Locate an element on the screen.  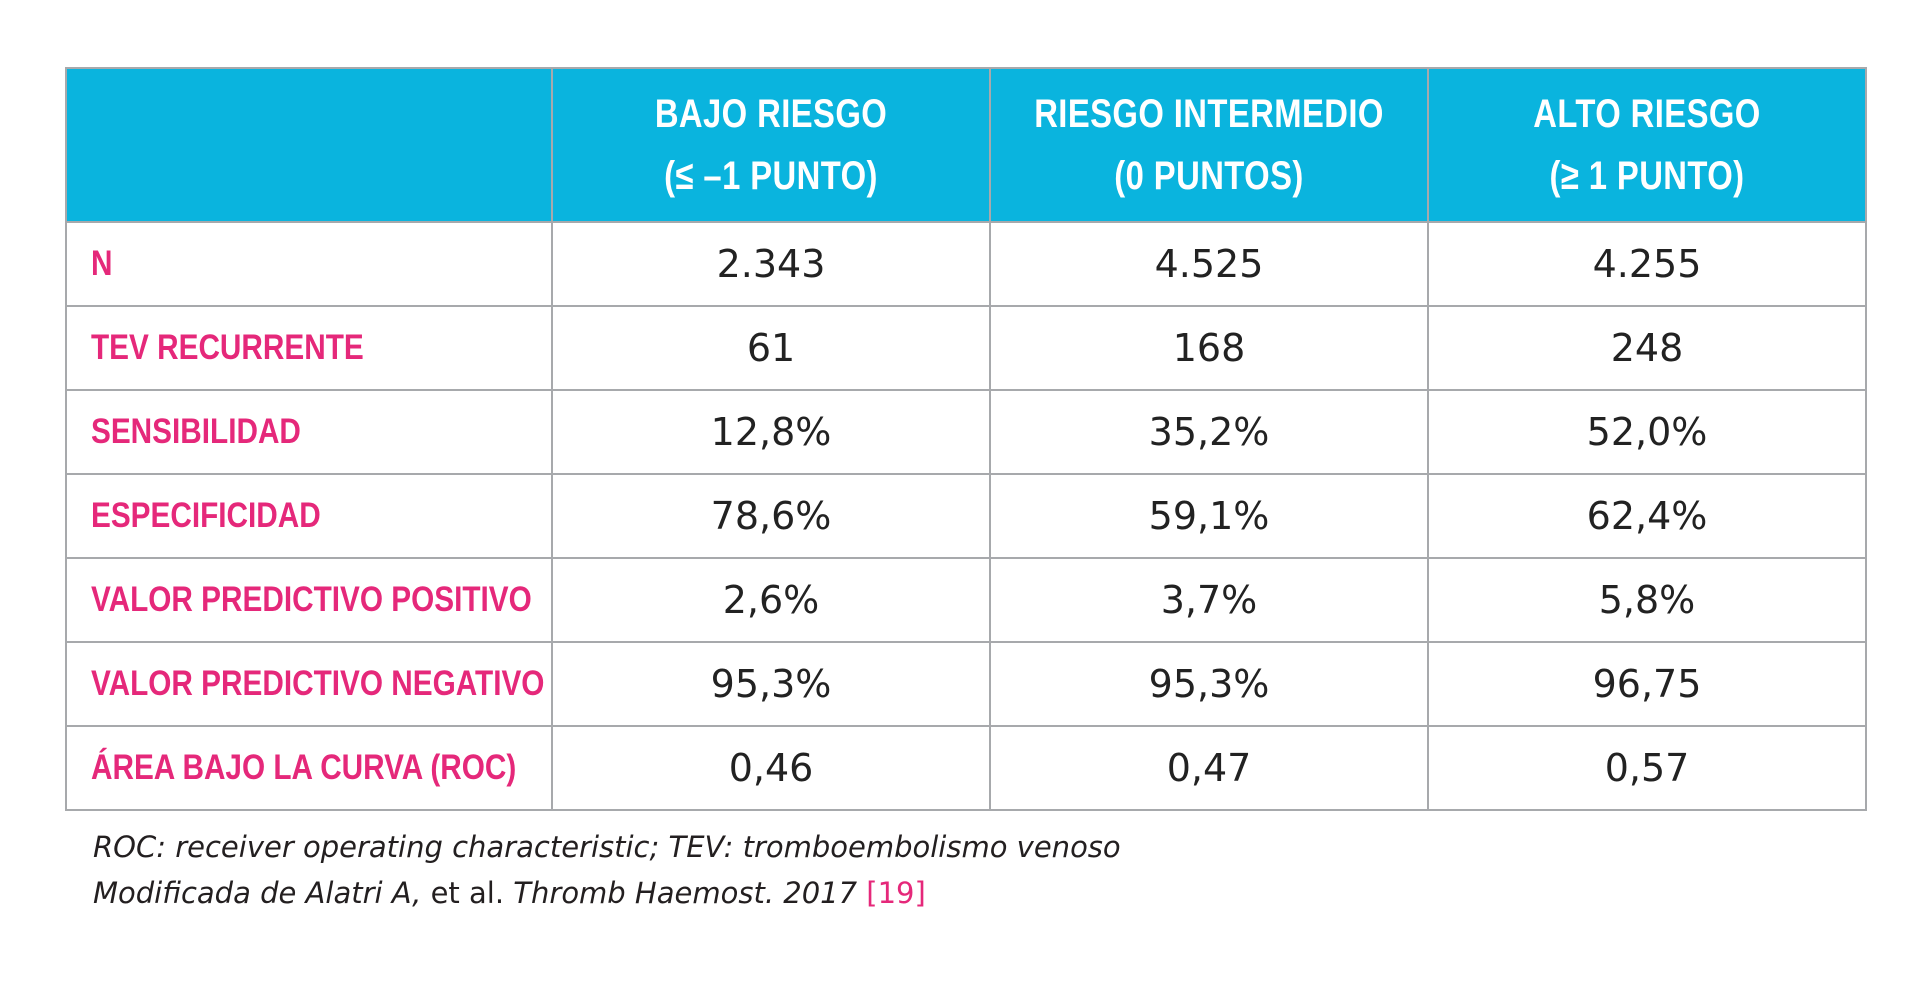
table-cell: 5,8% is located at coordinates (1647, 600).